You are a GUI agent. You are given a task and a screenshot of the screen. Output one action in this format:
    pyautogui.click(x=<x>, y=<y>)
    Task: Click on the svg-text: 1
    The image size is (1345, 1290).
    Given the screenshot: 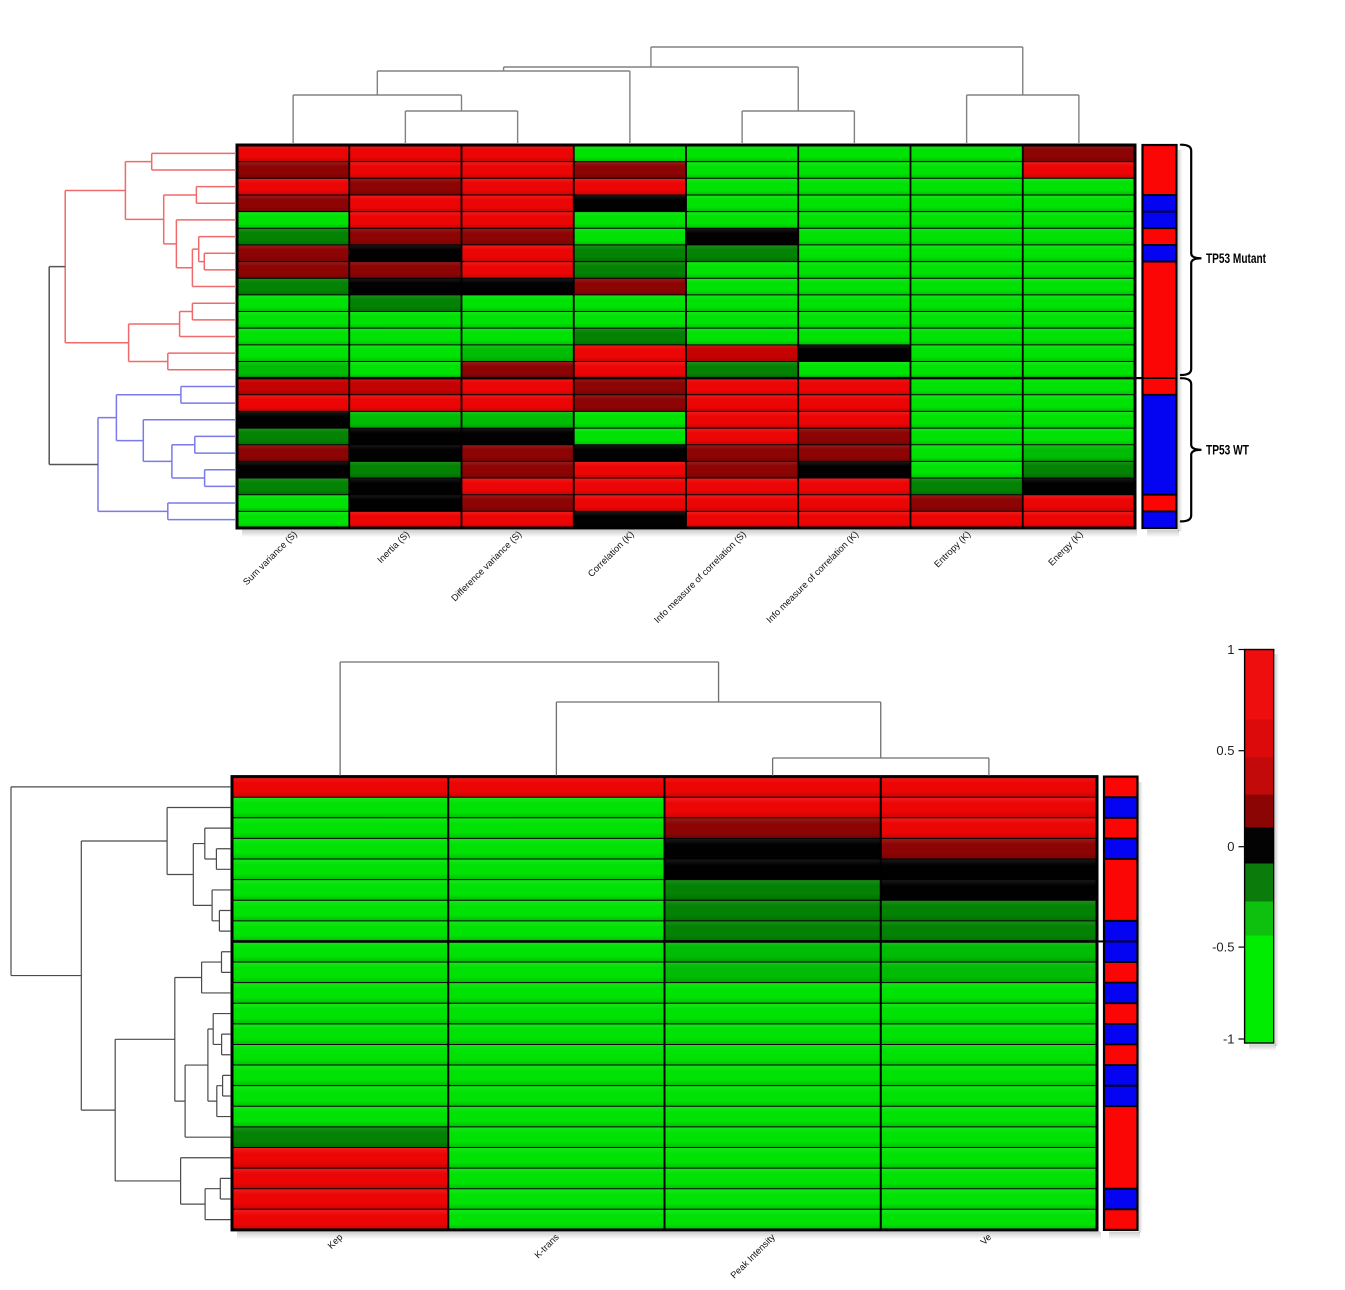 What is the action you would take?
    pyautogui.click(x=1230, y=649)
    